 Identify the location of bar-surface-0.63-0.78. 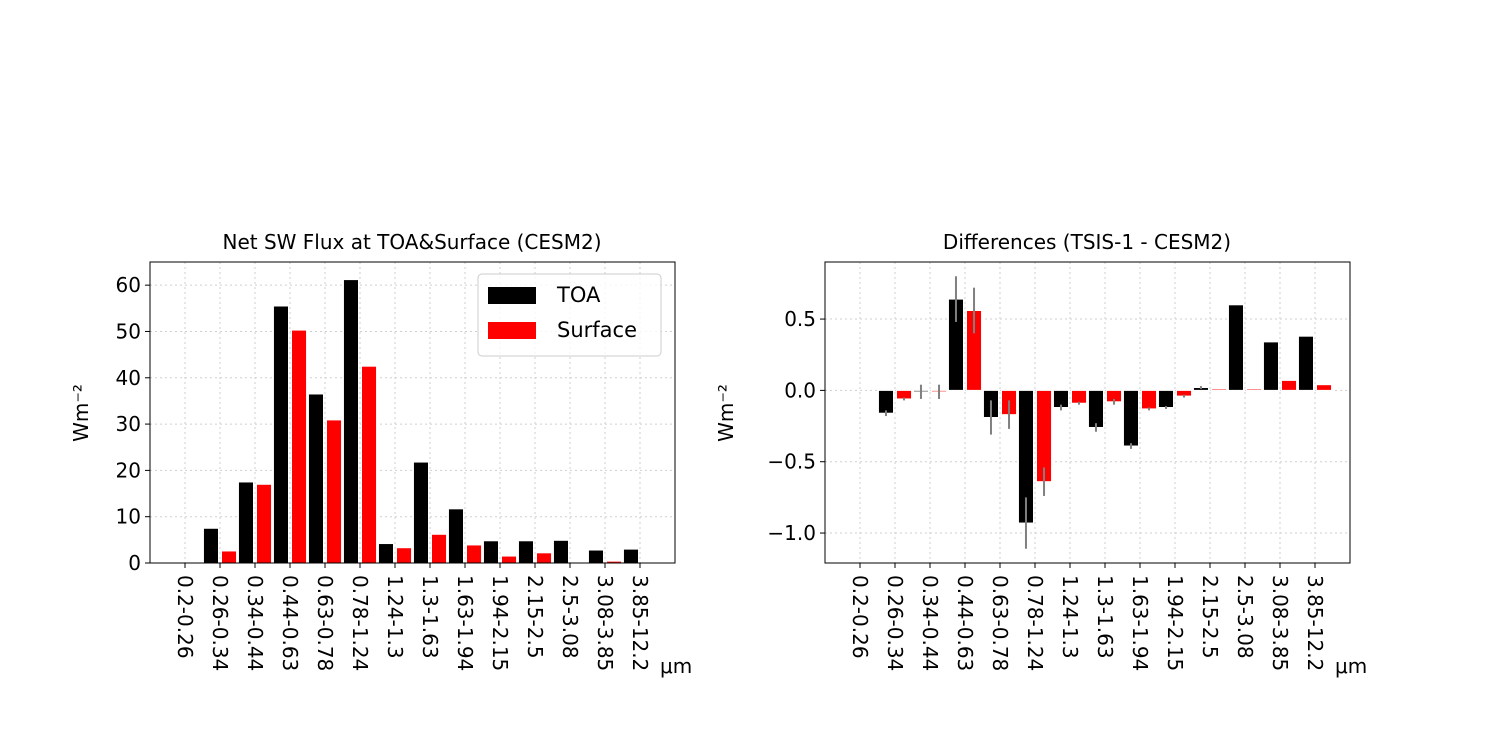
(334, 491).